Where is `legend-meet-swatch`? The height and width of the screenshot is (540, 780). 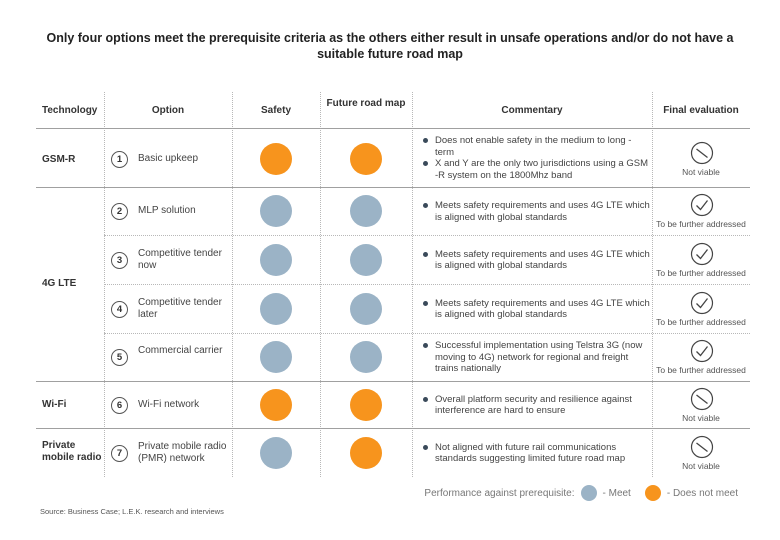 legend-meet-swatch is located at coordinates (588, 493).